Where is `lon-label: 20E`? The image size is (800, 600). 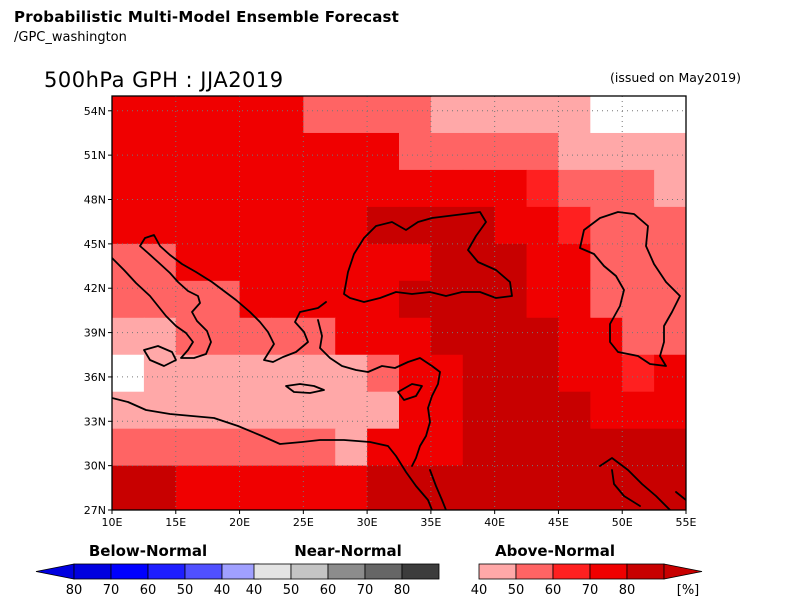
lon-label: 20E is located at coordinates (239, 522).